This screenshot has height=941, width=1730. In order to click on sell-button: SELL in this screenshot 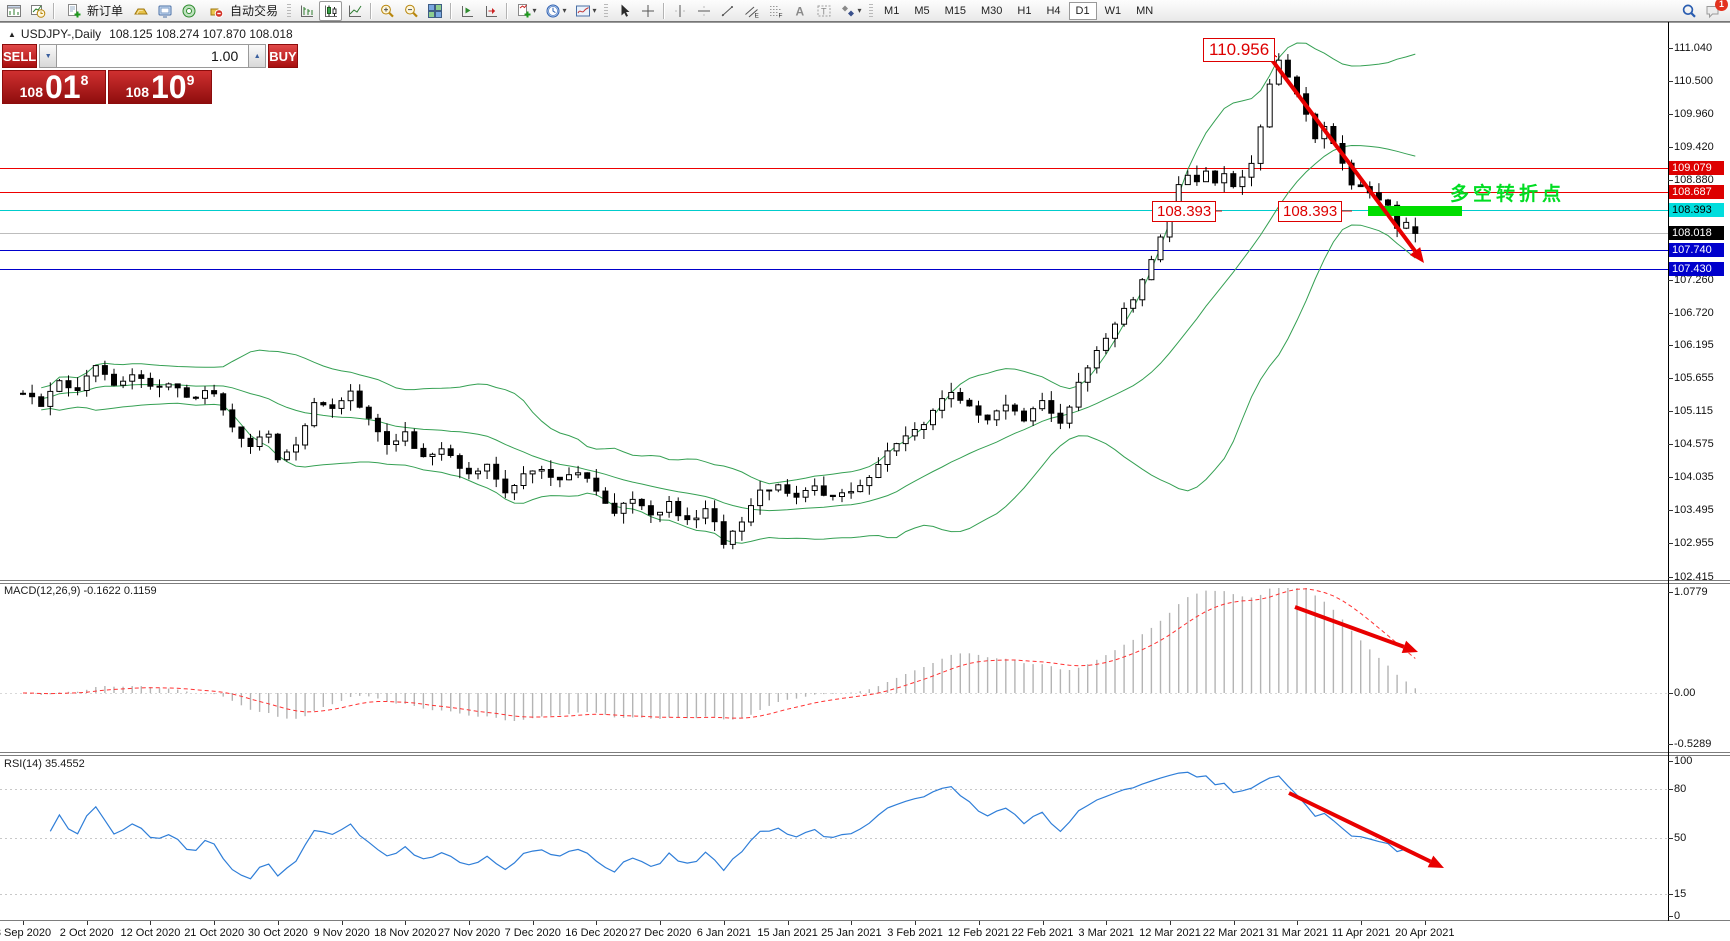, I will do `click(20, 56)`.